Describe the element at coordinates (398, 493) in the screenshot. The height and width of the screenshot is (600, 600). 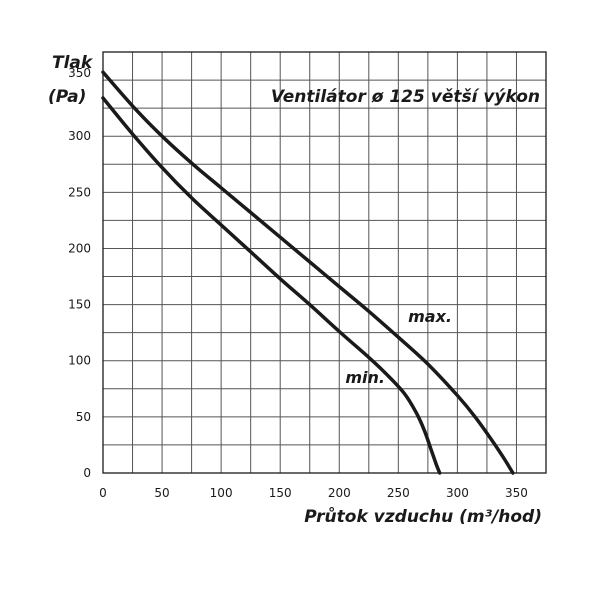
I see `x-tick-label: 250` at that location.